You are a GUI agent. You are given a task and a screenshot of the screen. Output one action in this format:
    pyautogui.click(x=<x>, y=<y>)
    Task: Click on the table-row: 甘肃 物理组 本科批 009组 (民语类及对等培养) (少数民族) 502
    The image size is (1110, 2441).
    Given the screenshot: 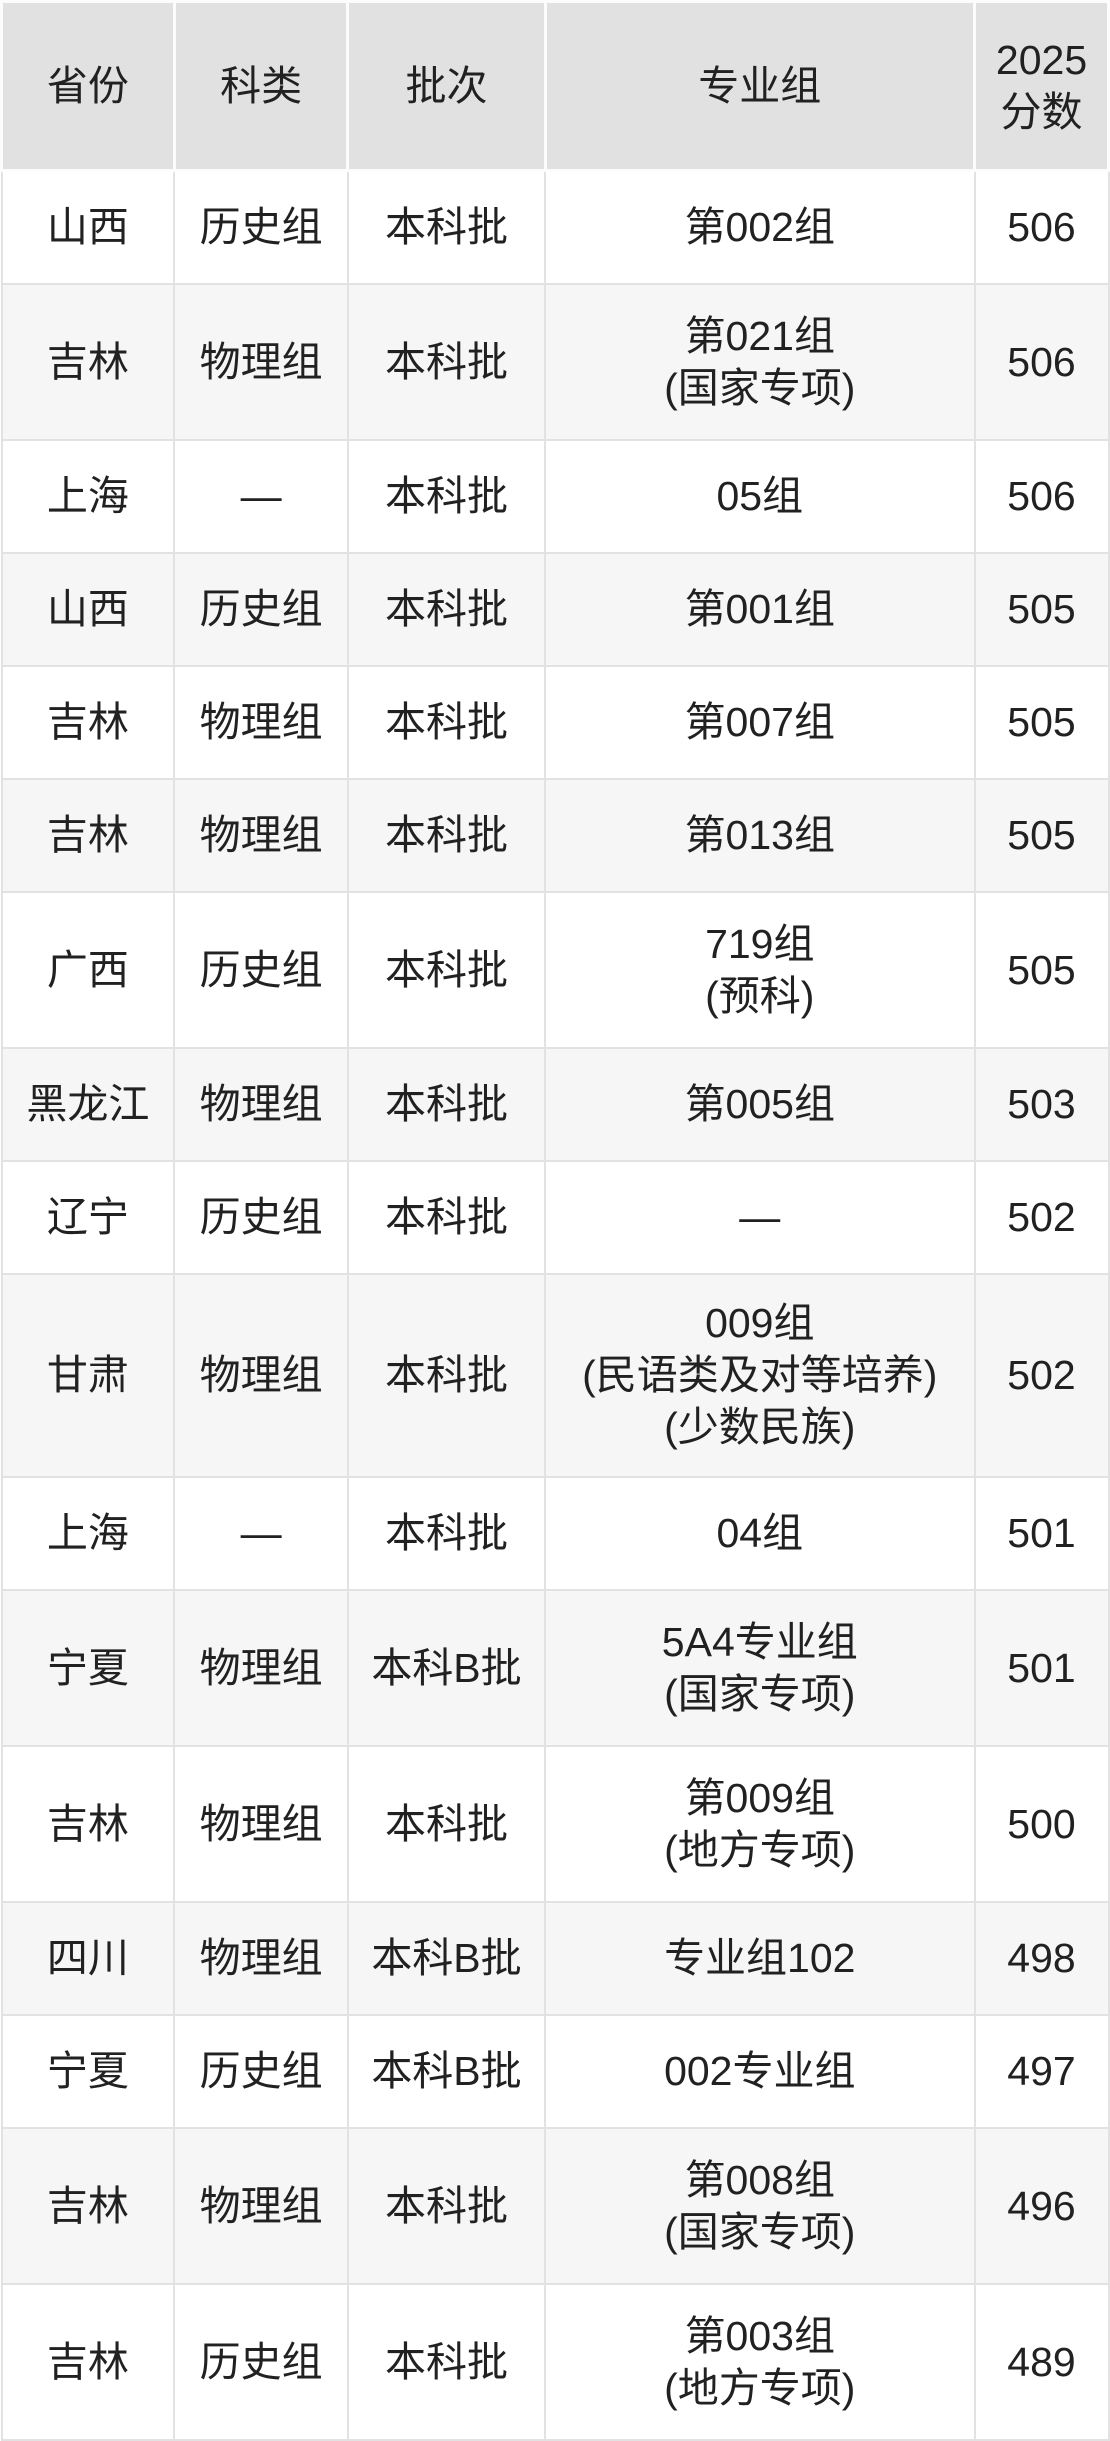 What is the action you would take?
    pyautogui.click(x=555, y=1375)
    